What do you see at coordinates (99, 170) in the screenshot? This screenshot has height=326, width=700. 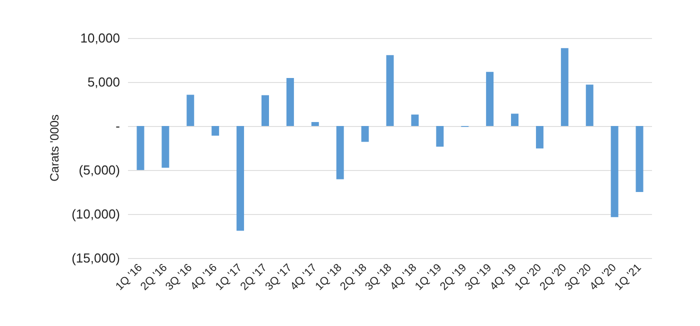 I see `y-tick-label: (5,000)` at bounding box center [99, 170].